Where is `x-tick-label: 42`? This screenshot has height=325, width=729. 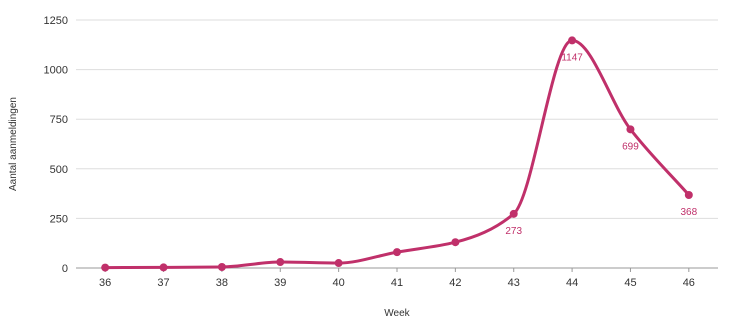 x-tick-label: 42 is located at coordinates (455, 283).